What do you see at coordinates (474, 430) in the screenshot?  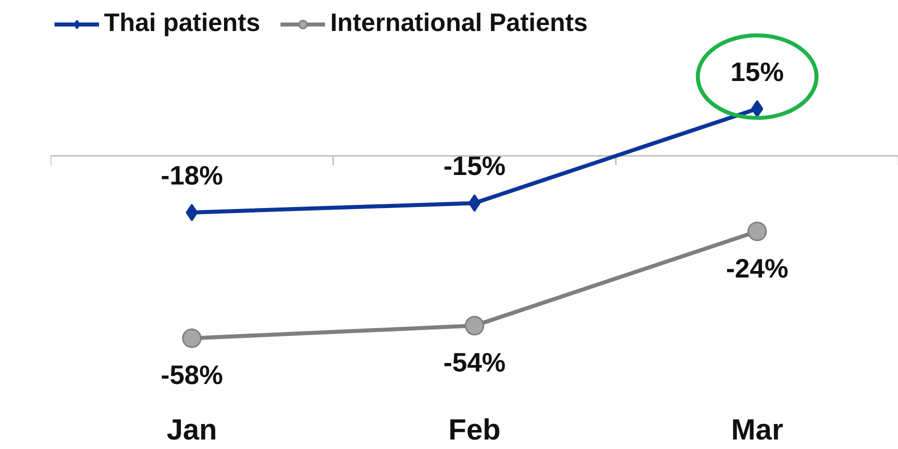 I see `x-tick-label: Feb` at bounding box center [474, 430].